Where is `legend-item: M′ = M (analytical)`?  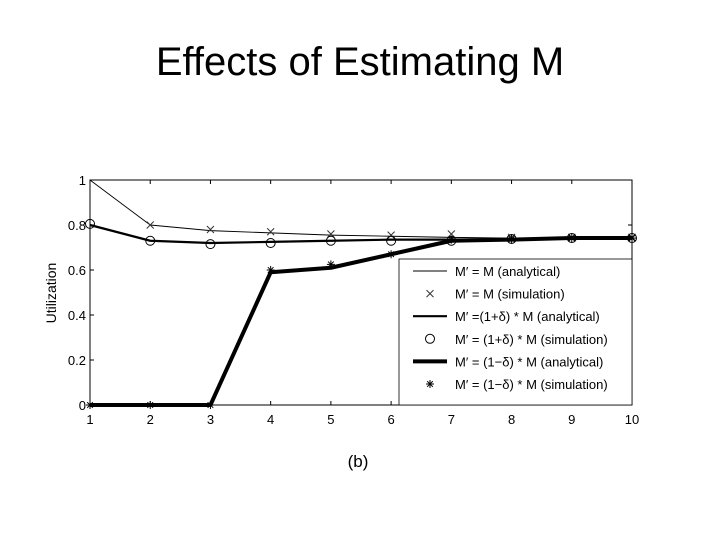 legend-item: M′ = M (analytical) is located at coordinates (486, 271).